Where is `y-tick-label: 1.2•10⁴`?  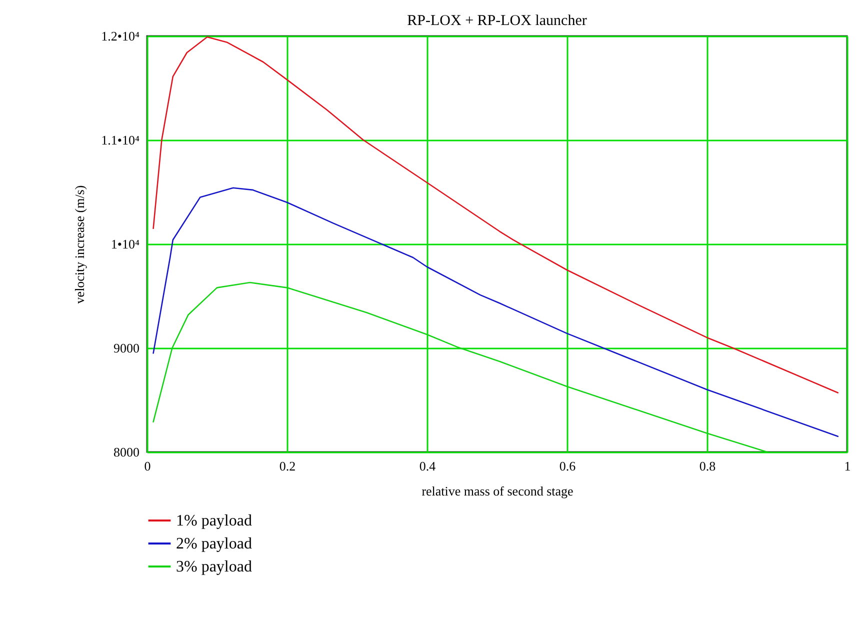
y-tick-label: 1.2•10⁴ is located at coordinates (120, 36).